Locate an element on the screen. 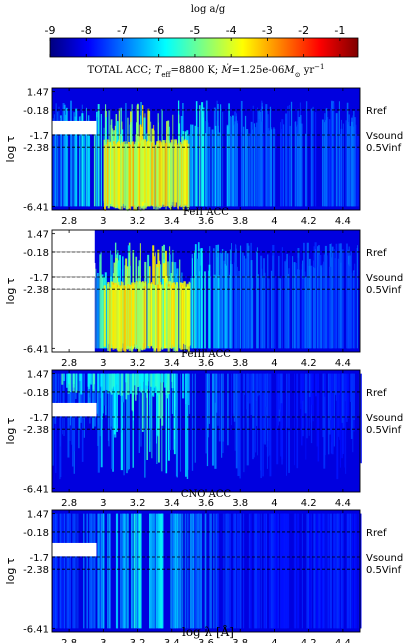  x-tick-label: 4 is located at coordinates (274, 640).